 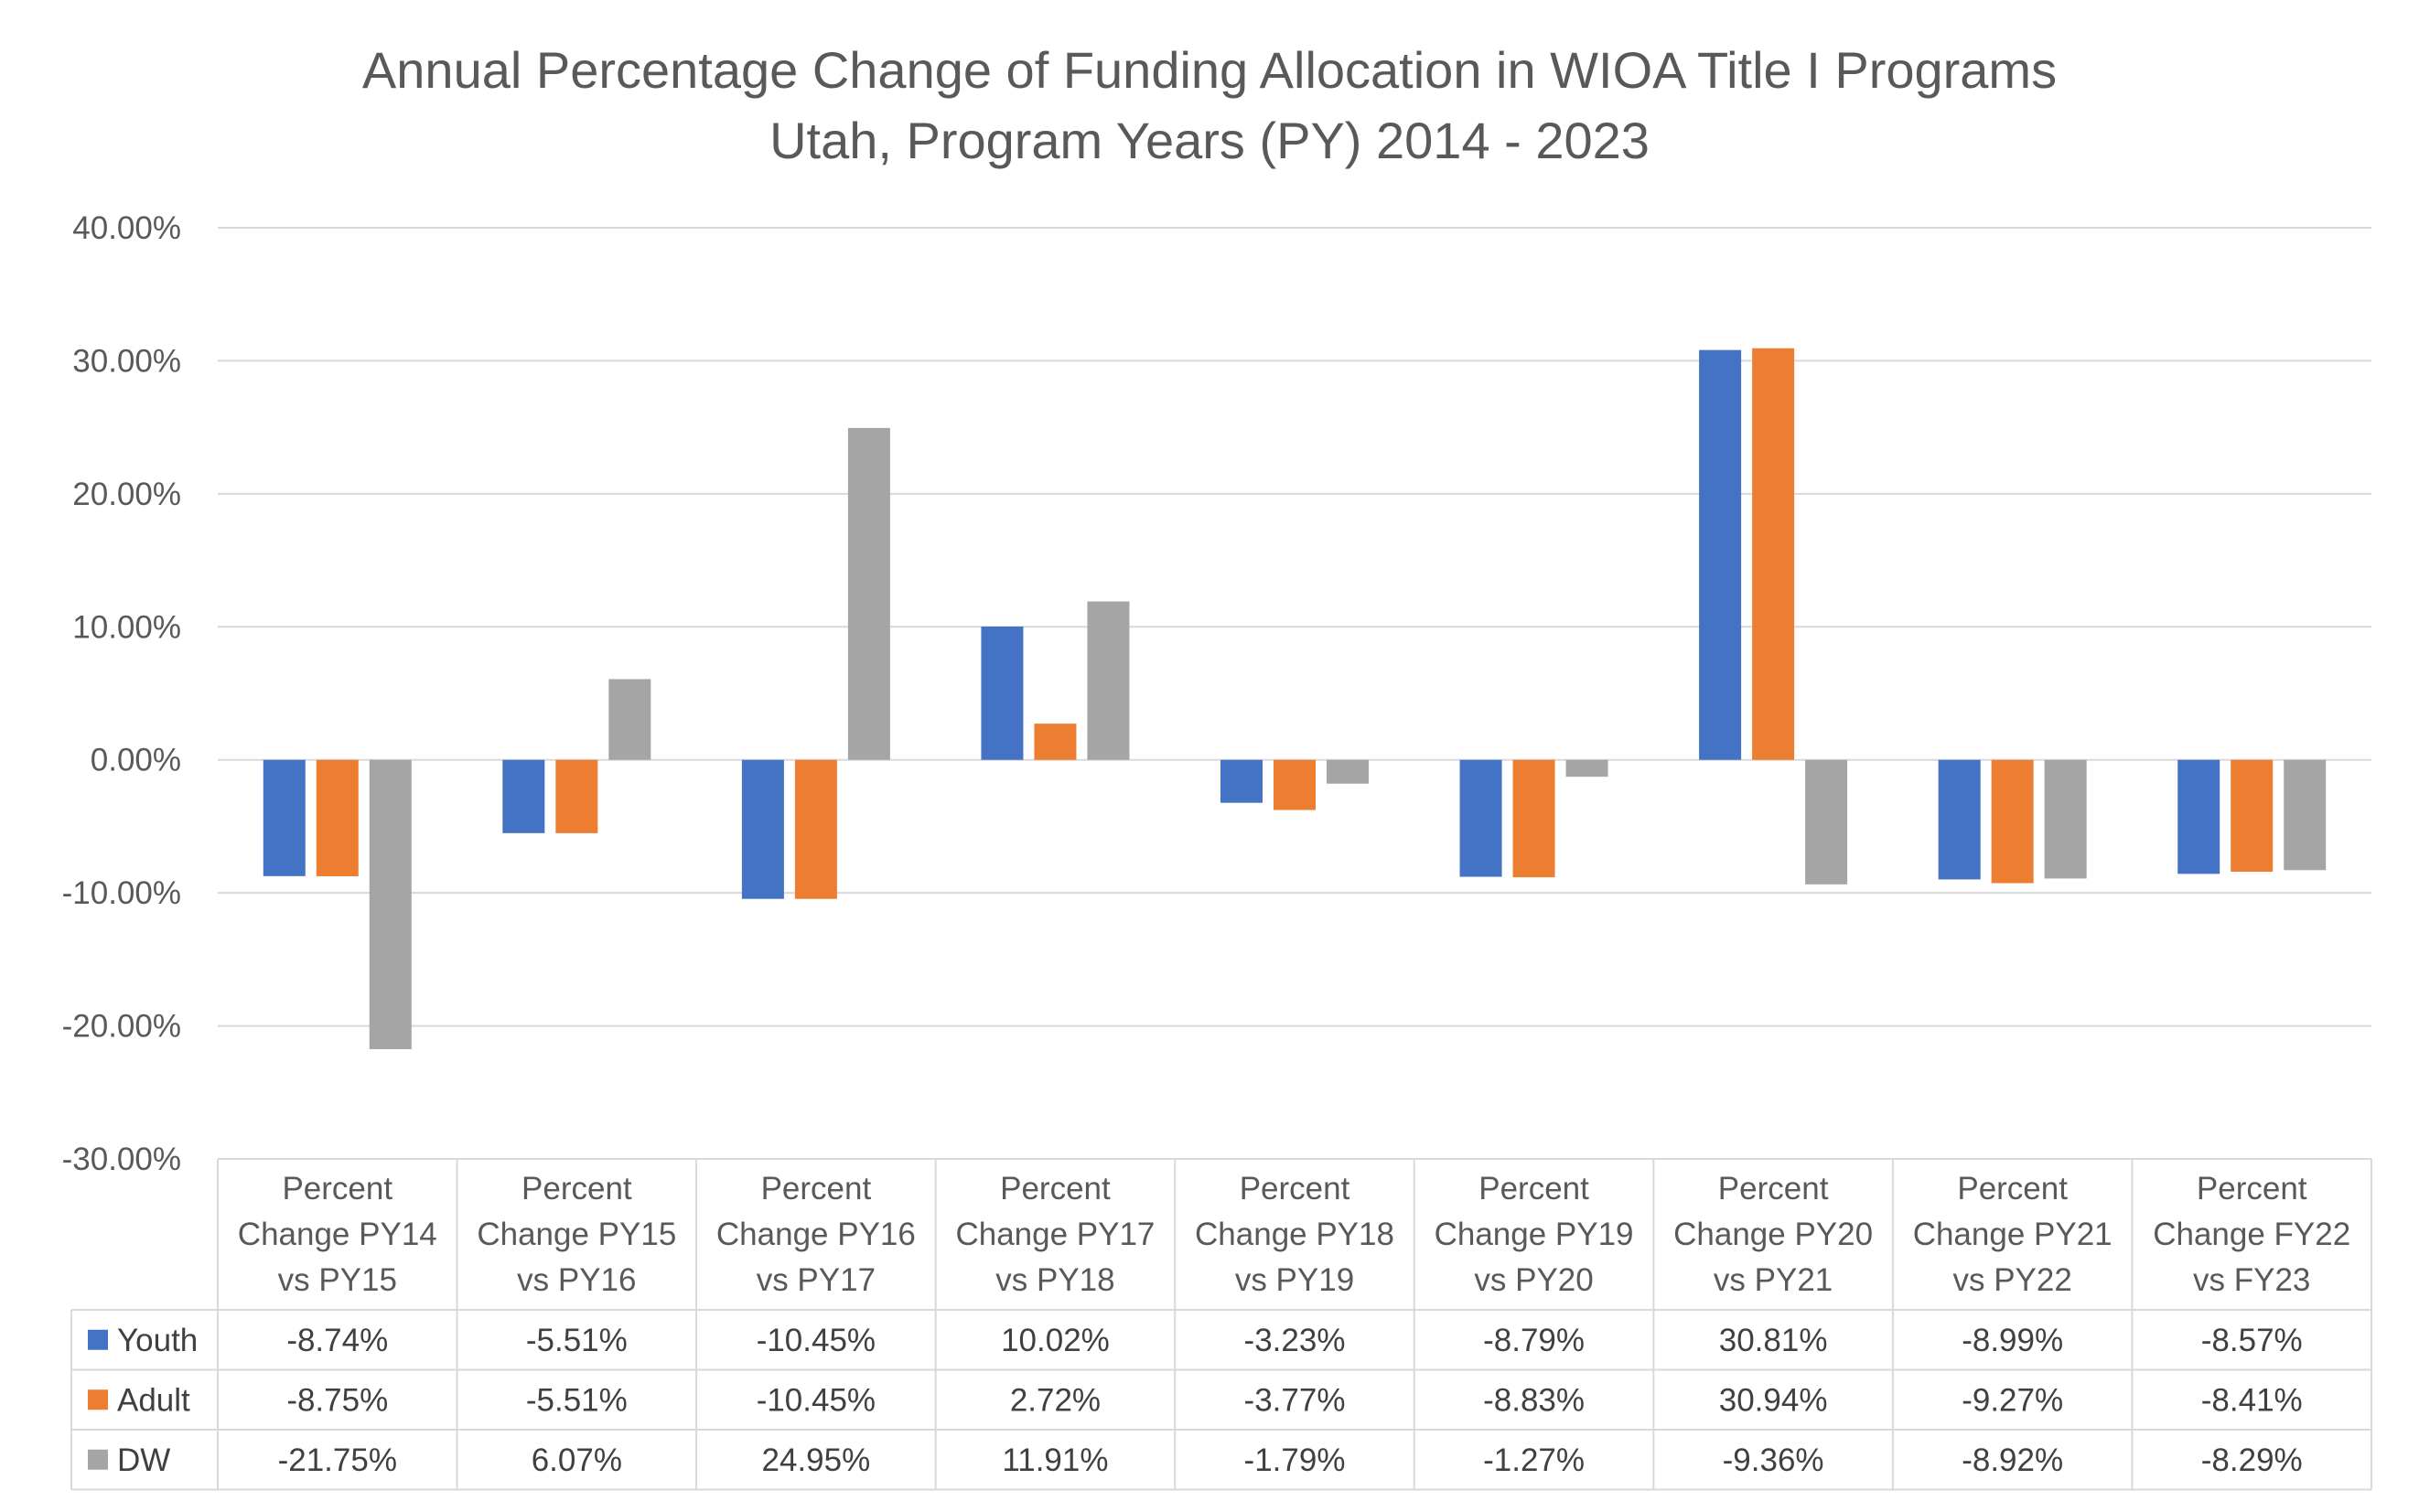 What do you see at coordinates (2012, 1340) in the screenshot?
I see `data-label: -8.99%` at bounding box center [2012, 1340].